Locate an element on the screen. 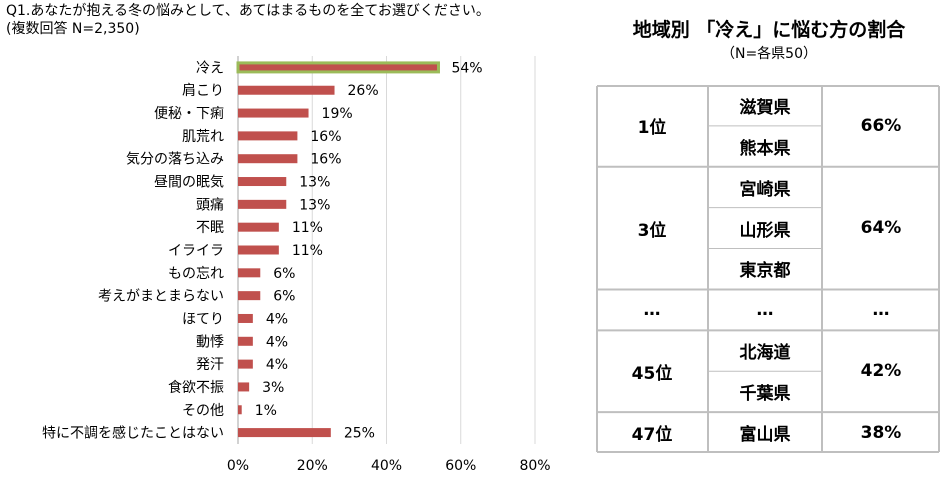 This screenshot has width=943, height=486. data-label: 3% is located at coordinates (273, 388).